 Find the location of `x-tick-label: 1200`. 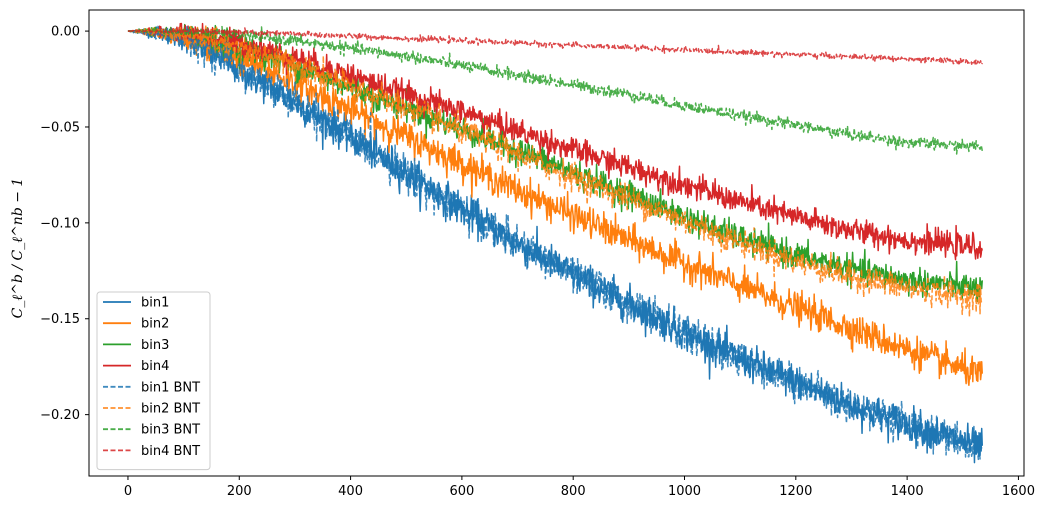

x-tick-label: 1200 is located at coordinates (795, 491).